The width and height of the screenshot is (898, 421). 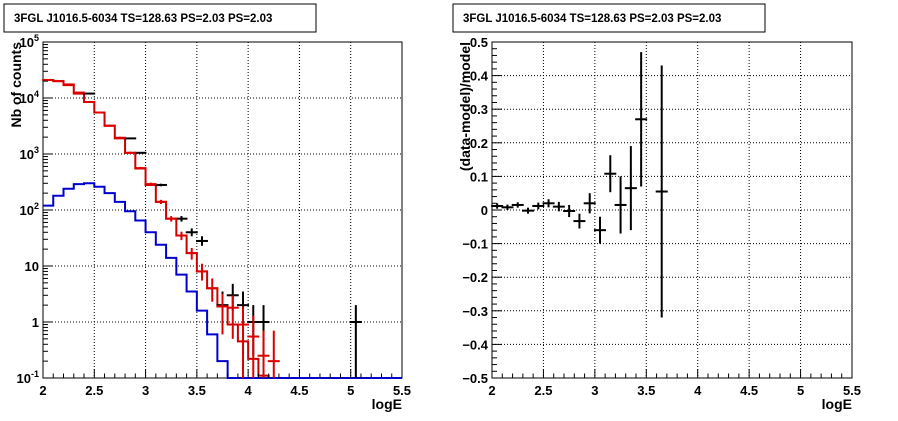 I want to click on counts-title-box, so click(x=160, y=18).